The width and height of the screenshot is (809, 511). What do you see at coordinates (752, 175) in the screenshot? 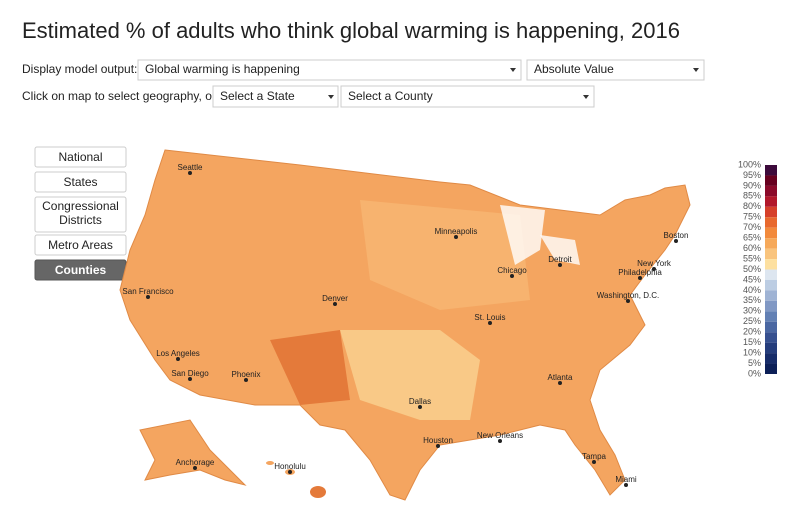
I see `legend-label: 95%` at bounding box center [752, 175].